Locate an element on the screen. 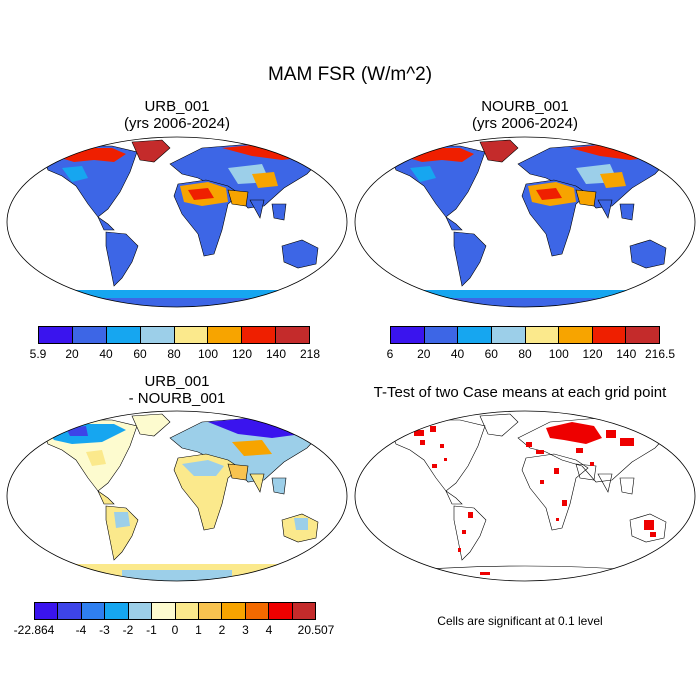  colorbar-tick-label: 2 is located at coordinates (222, 630).